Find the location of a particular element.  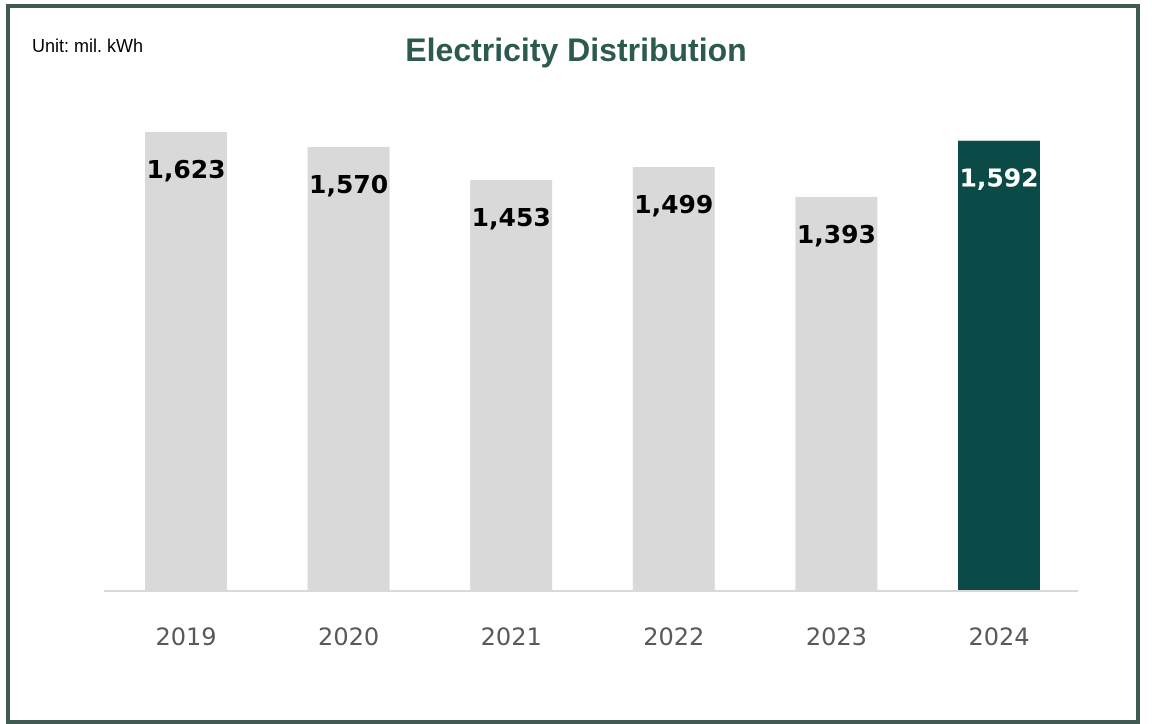

bar-2020 is located at coordinates (348, 368).